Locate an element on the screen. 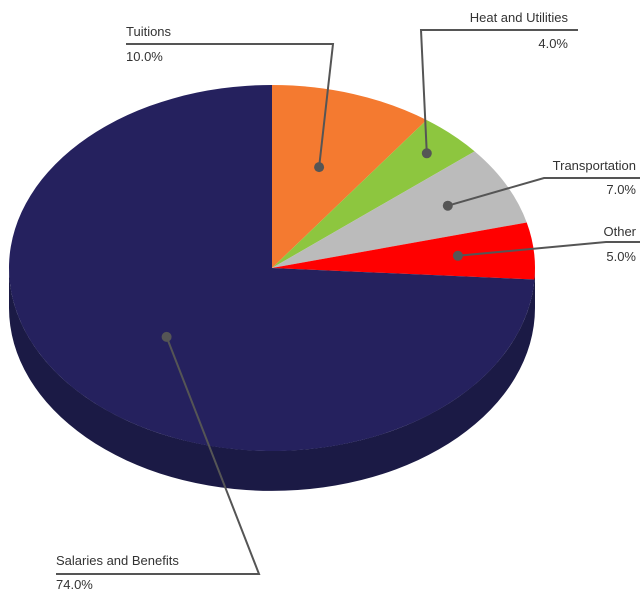 The width and height of the screenshot is (640, 592). leader-dot-heat-and-utilities is located at coordinates (426, 153).